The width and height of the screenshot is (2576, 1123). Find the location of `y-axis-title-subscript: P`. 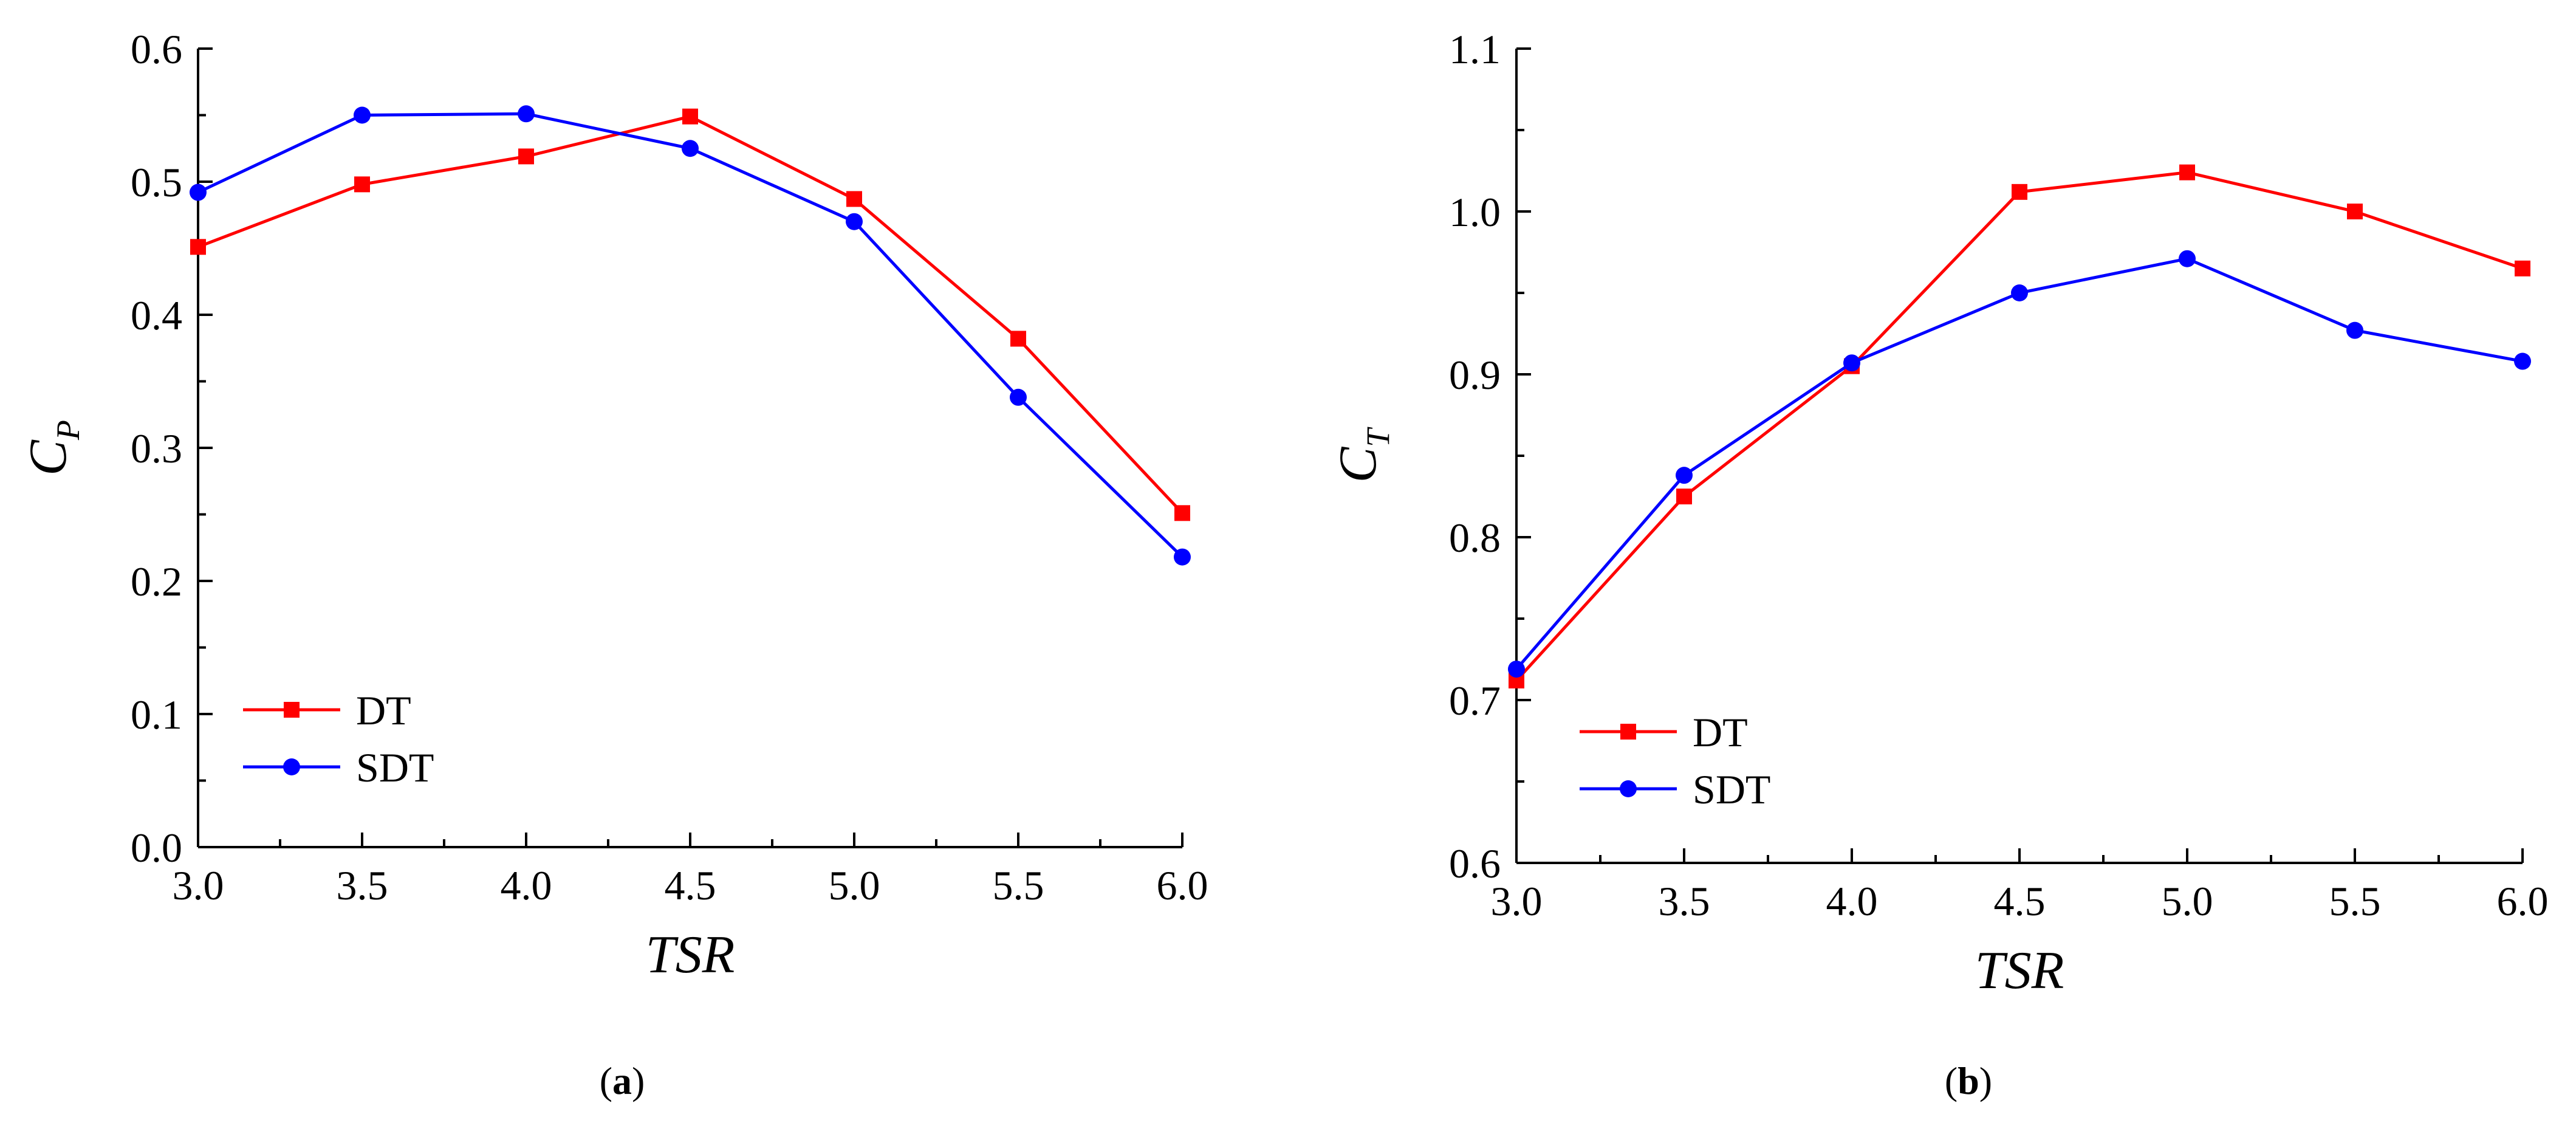

y-axis-title-subscript: P is located at coordinates (68, 430).